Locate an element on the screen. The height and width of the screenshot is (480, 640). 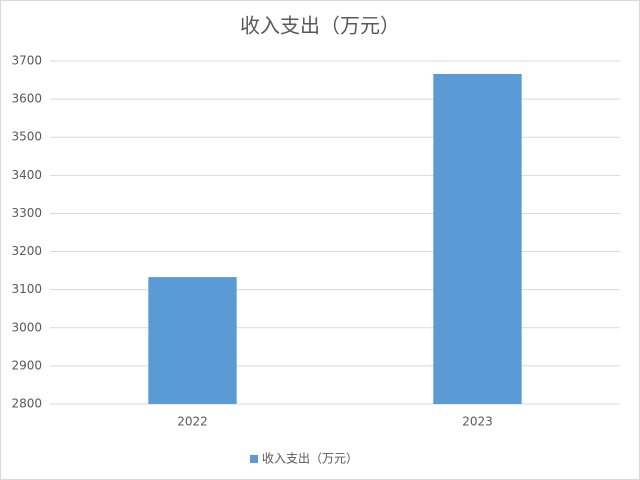
y-tick-label: 2900 is located at coordinates (26, 365).